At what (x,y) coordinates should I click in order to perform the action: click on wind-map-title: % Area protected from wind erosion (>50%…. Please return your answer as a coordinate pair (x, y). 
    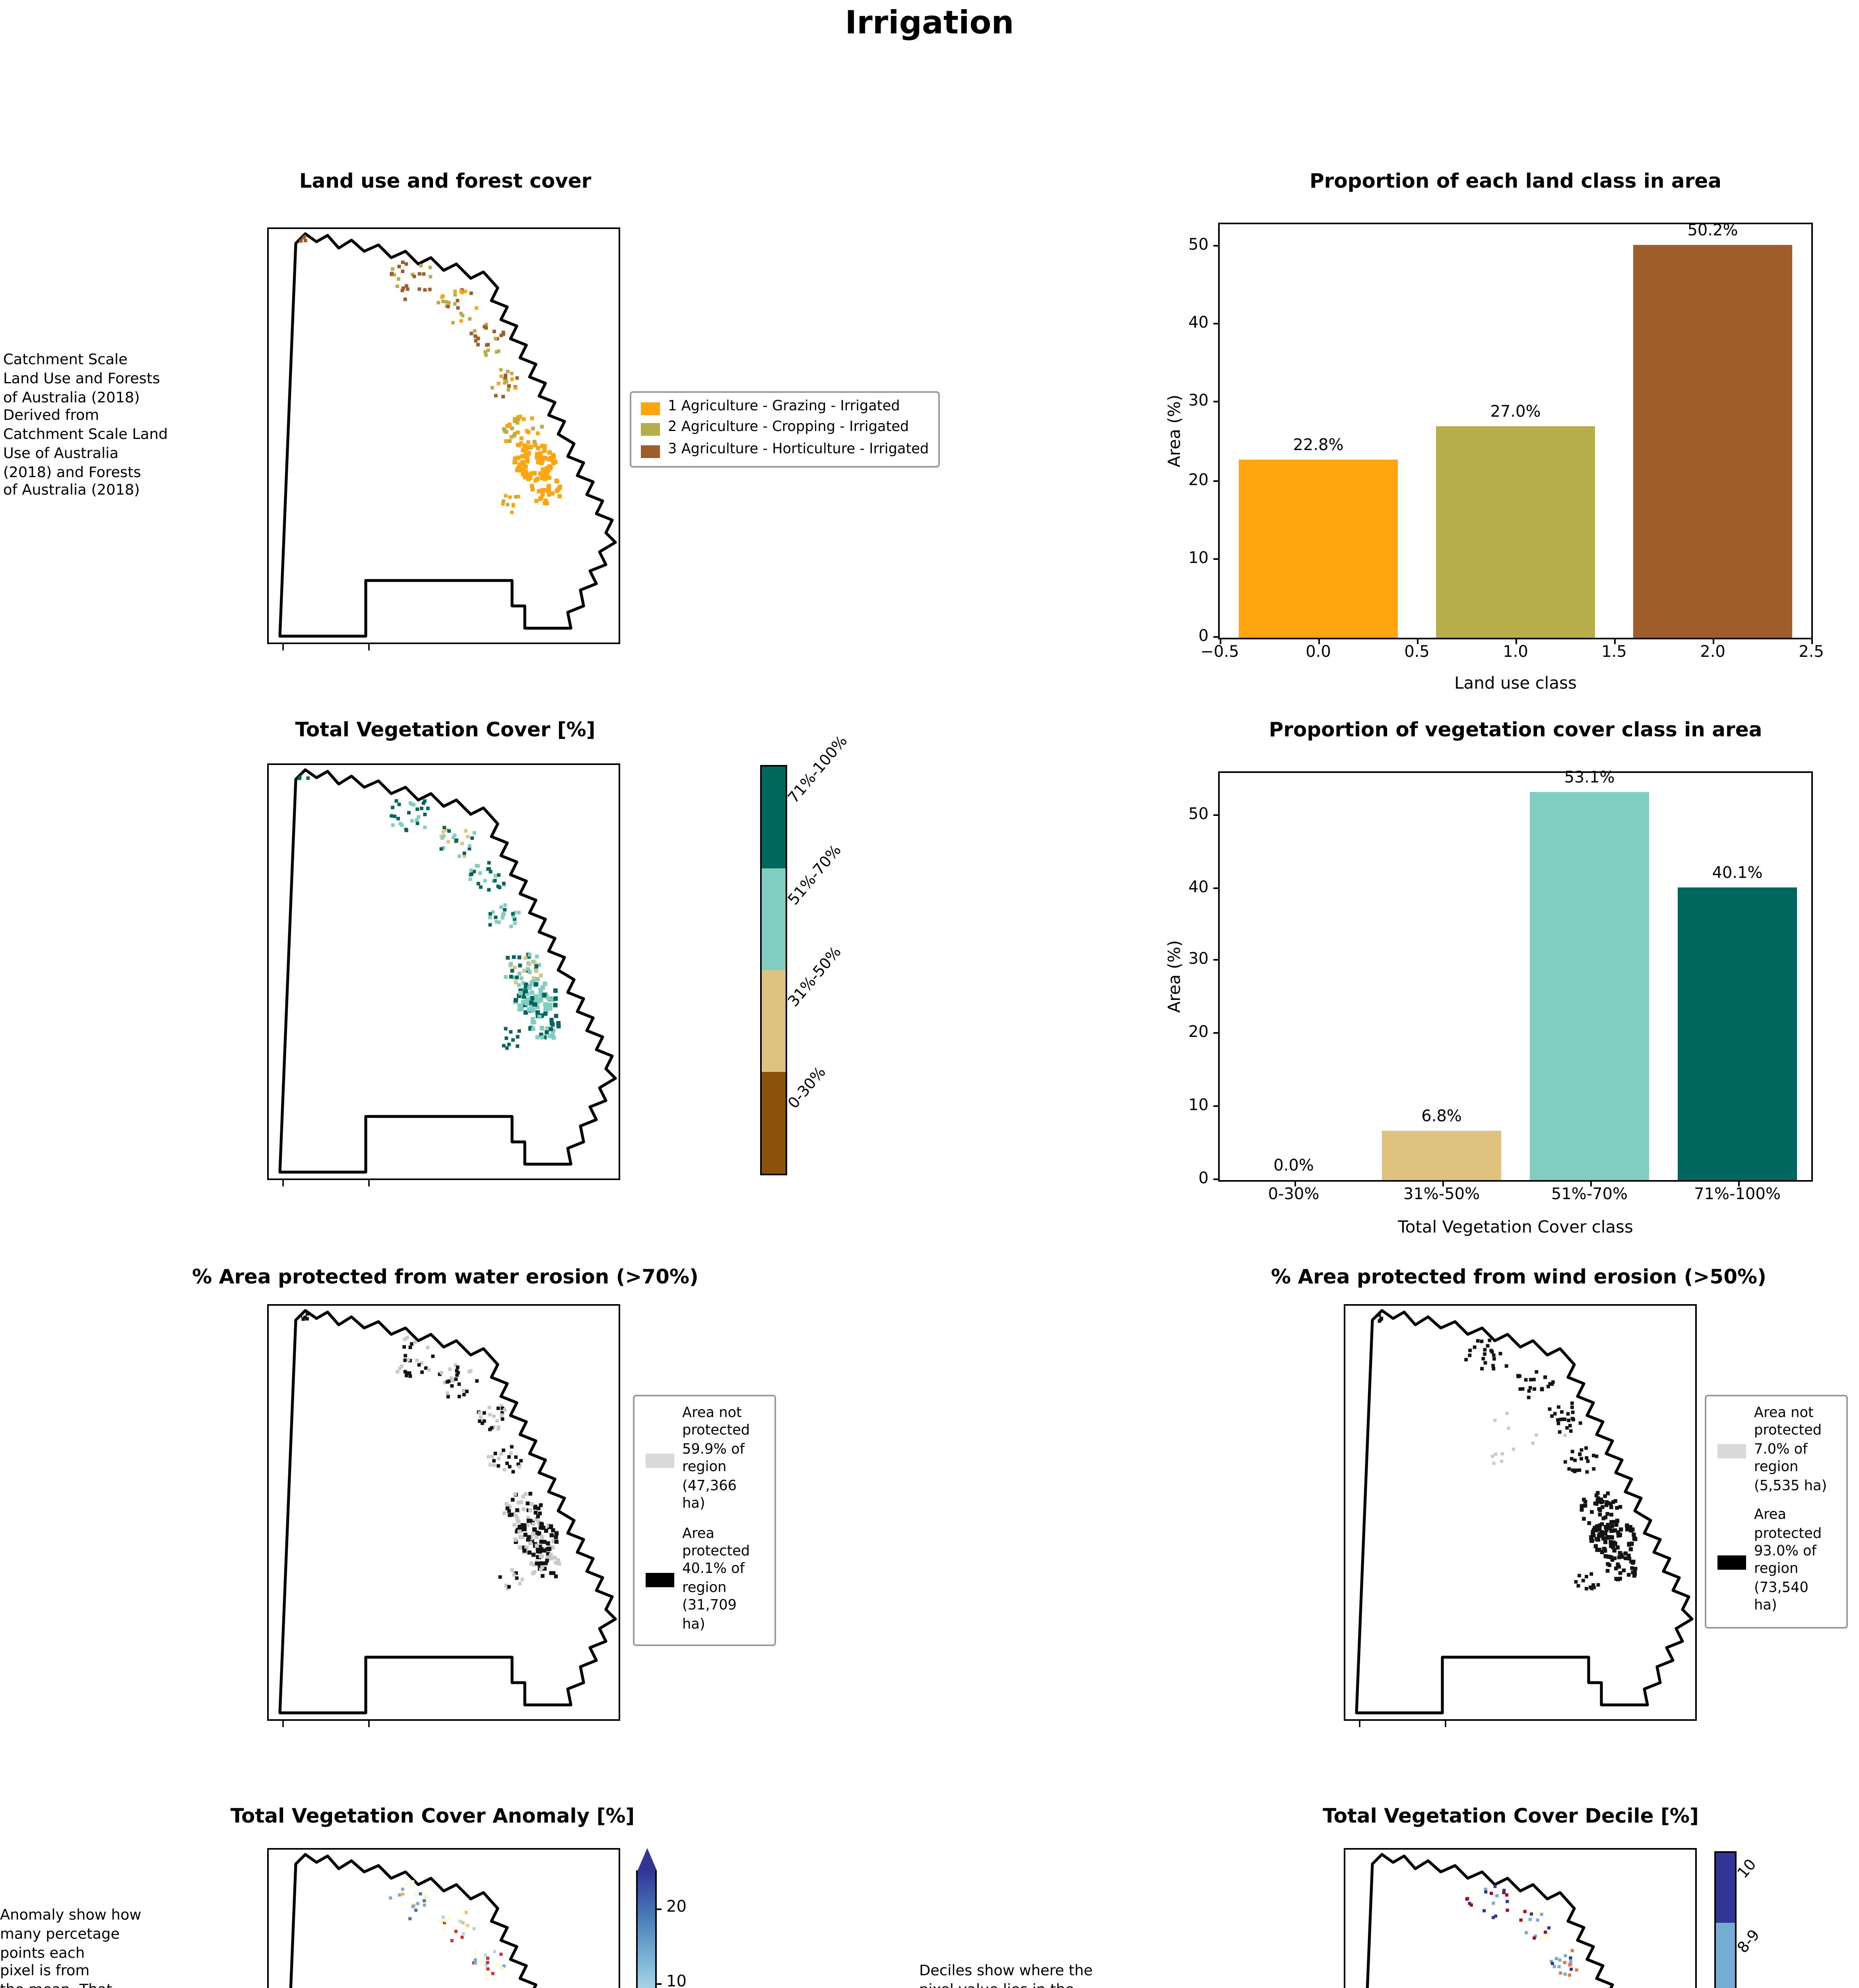
    Looking at the image, I should click on (1518, 1276).